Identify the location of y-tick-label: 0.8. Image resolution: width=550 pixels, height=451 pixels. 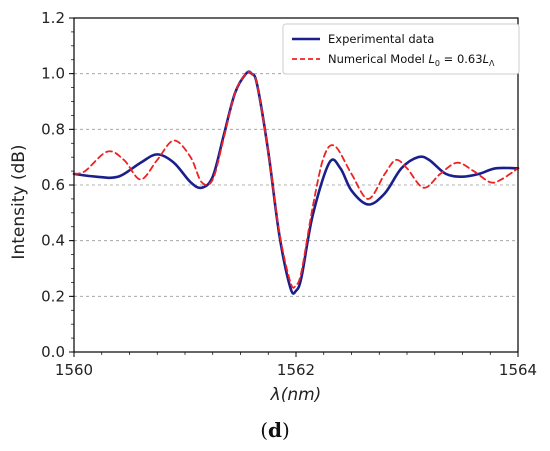
(53, 129).